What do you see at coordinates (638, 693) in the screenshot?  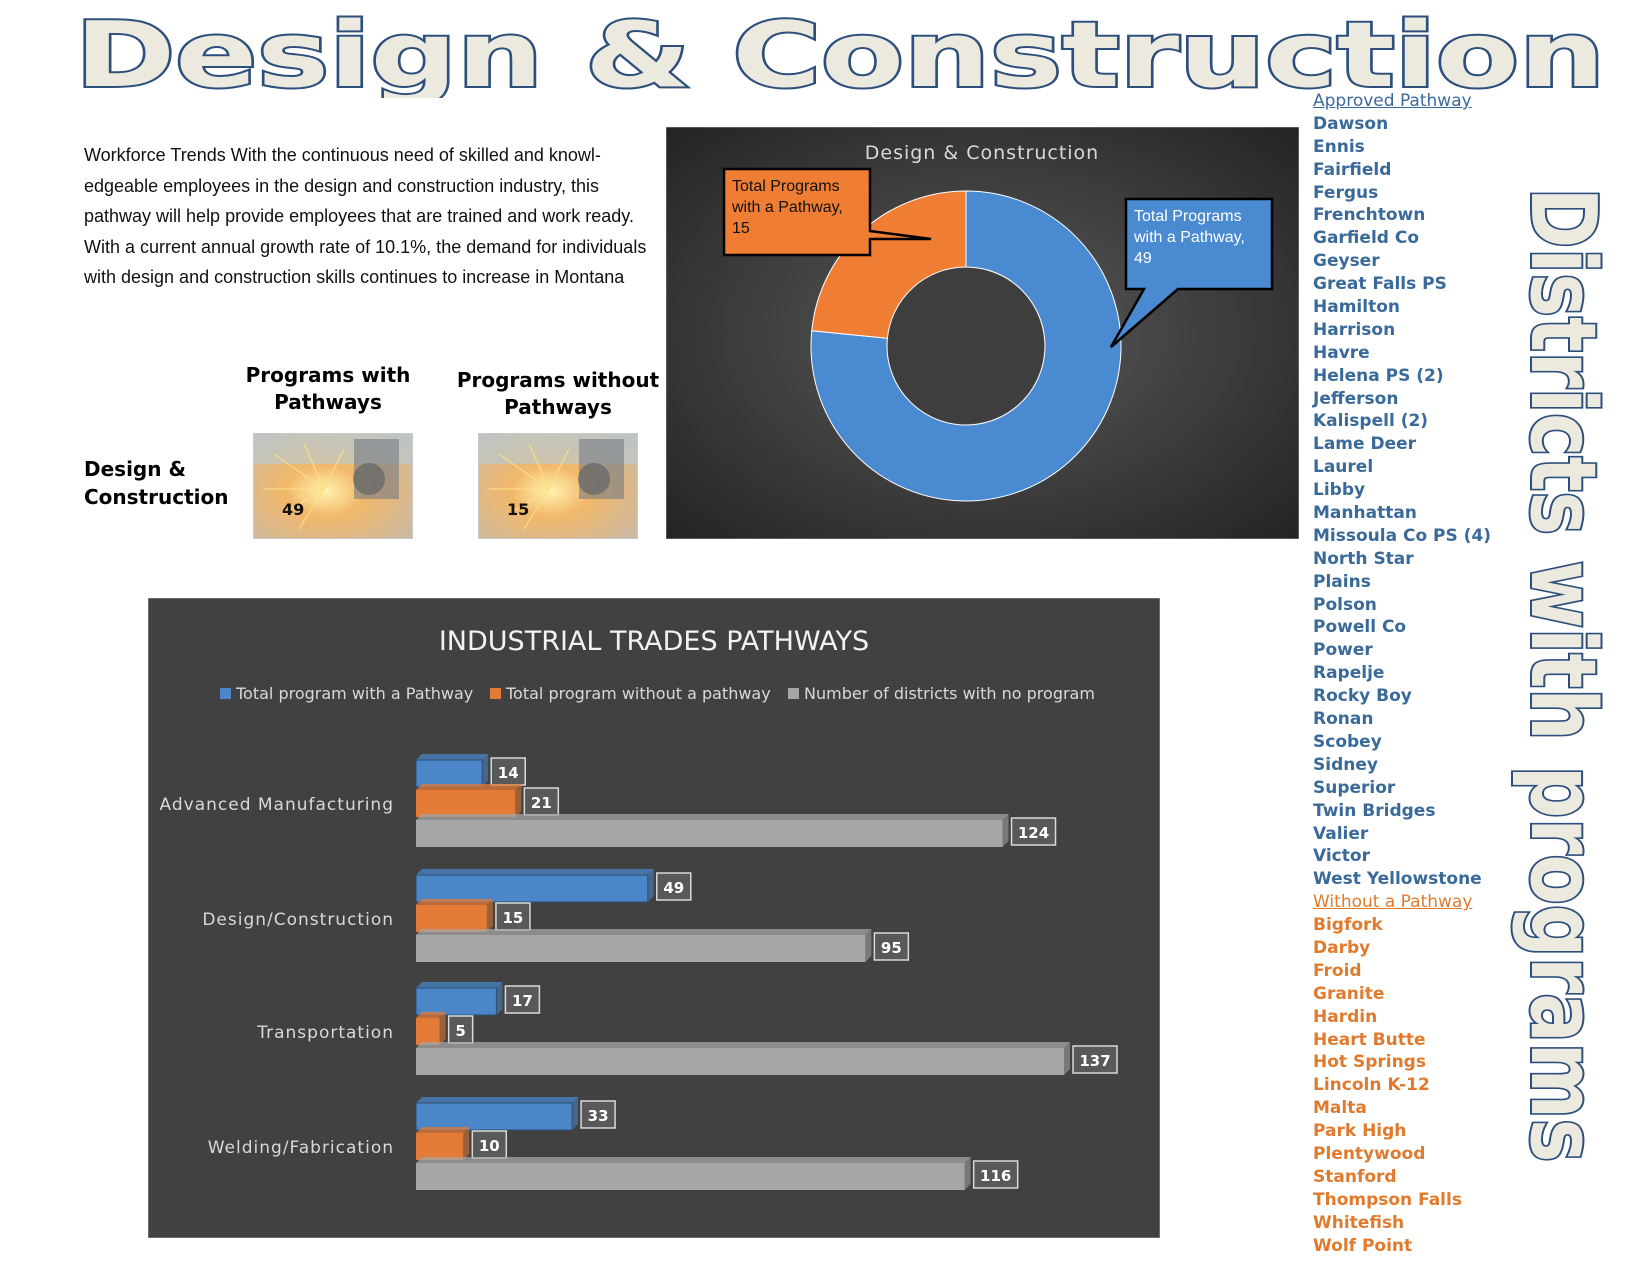 I see `legend-label: Total program without a pathway` at bounding box center [638, 693].